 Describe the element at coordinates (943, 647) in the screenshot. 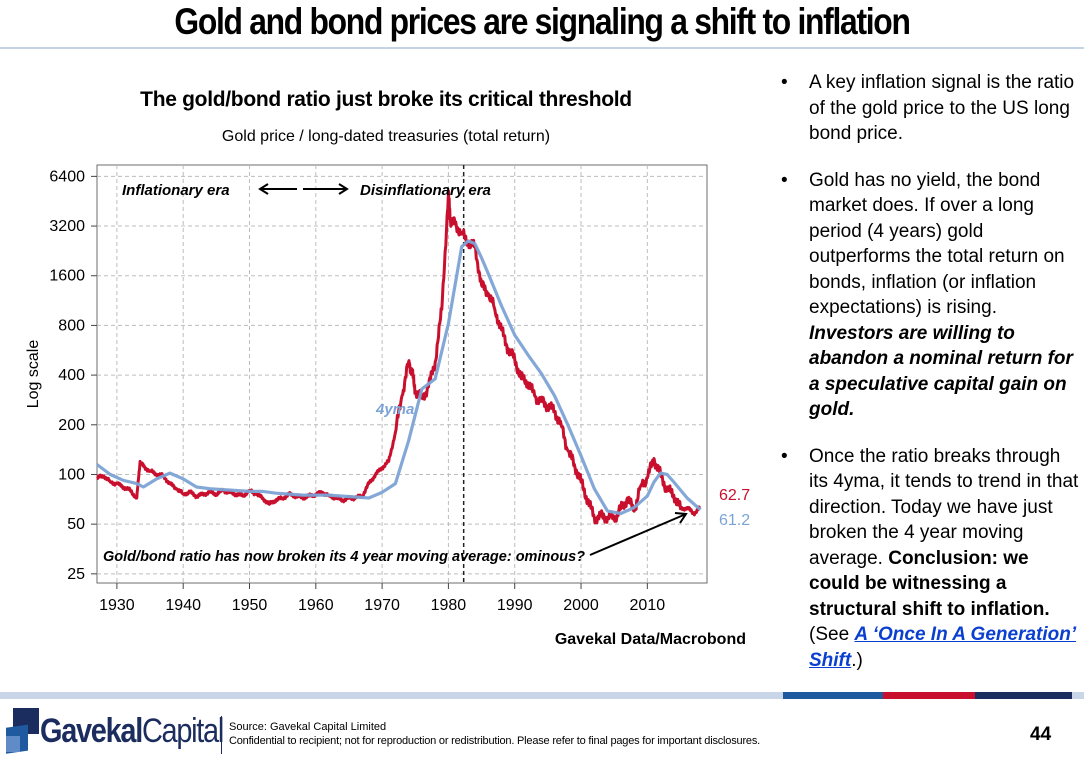

I see `once-in-a-generation-link: A ‘Once In A Generation’ Shift` at that location.